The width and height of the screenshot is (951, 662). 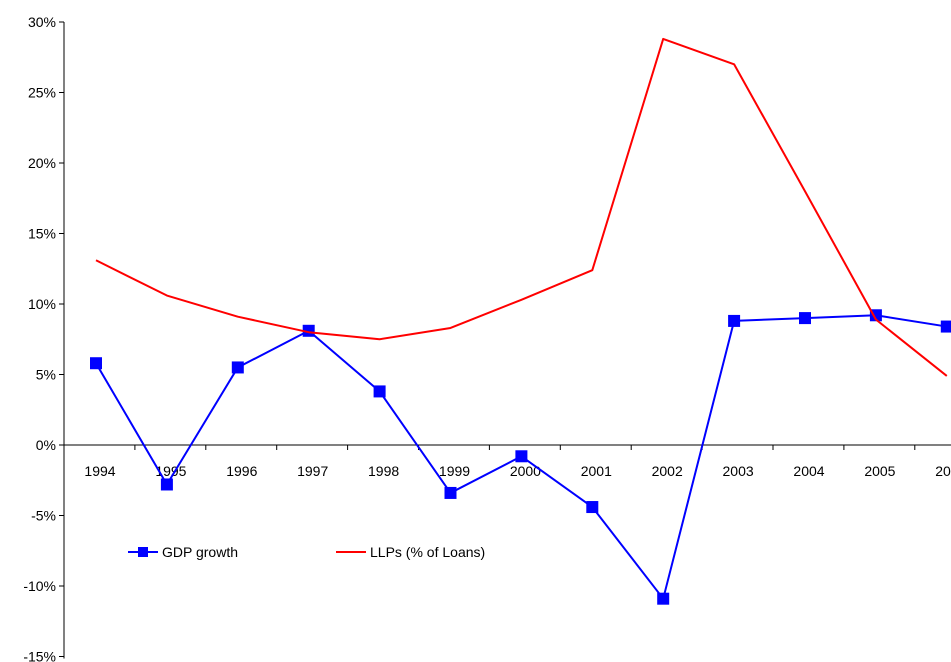 What do you see at coordinates (383, 471) in the screenshot?
I see `x-tick-label: 1998` at bounding box center [383, 471].